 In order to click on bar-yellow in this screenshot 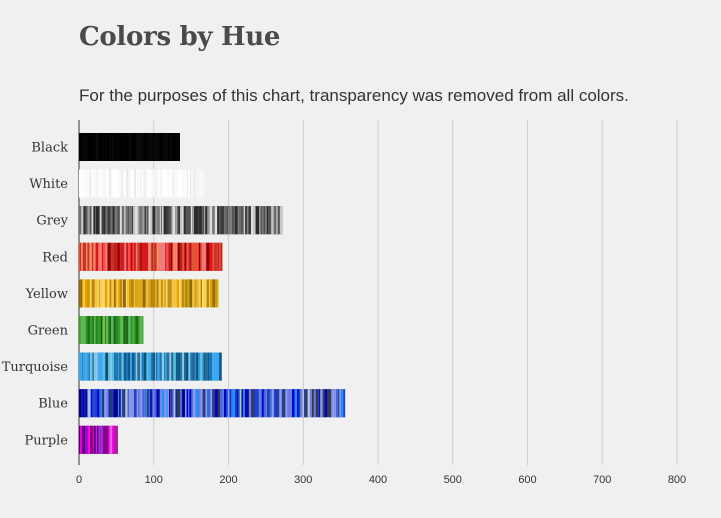, I will do `click(149, 293)`.